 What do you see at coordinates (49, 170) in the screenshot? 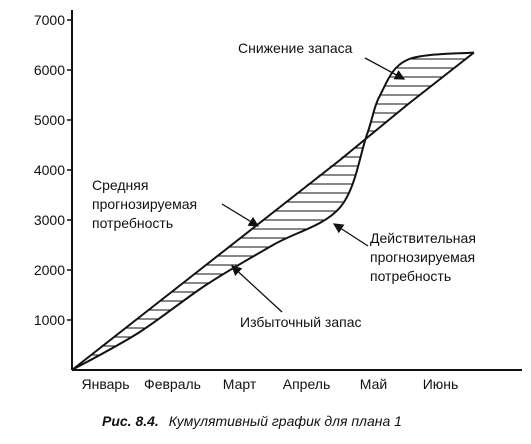
I see `y-tick-label: 4000` at bounding box center [49, 170].